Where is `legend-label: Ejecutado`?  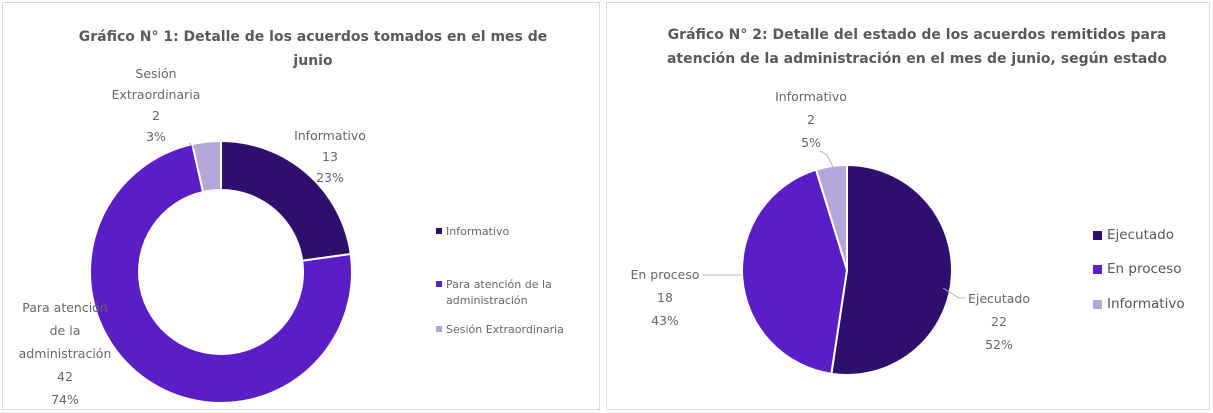 legend-label: Ejecutado is located at coordinates (1140, 235).